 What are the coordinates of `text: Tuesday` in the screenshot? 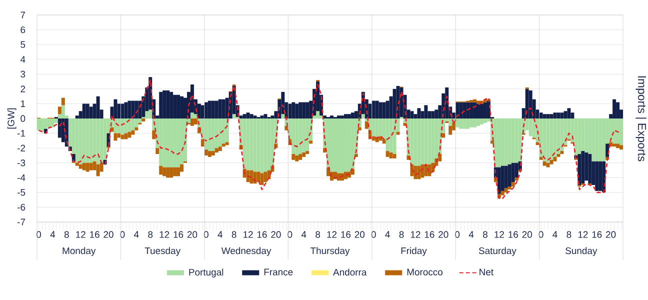 It's located at (162, 251).